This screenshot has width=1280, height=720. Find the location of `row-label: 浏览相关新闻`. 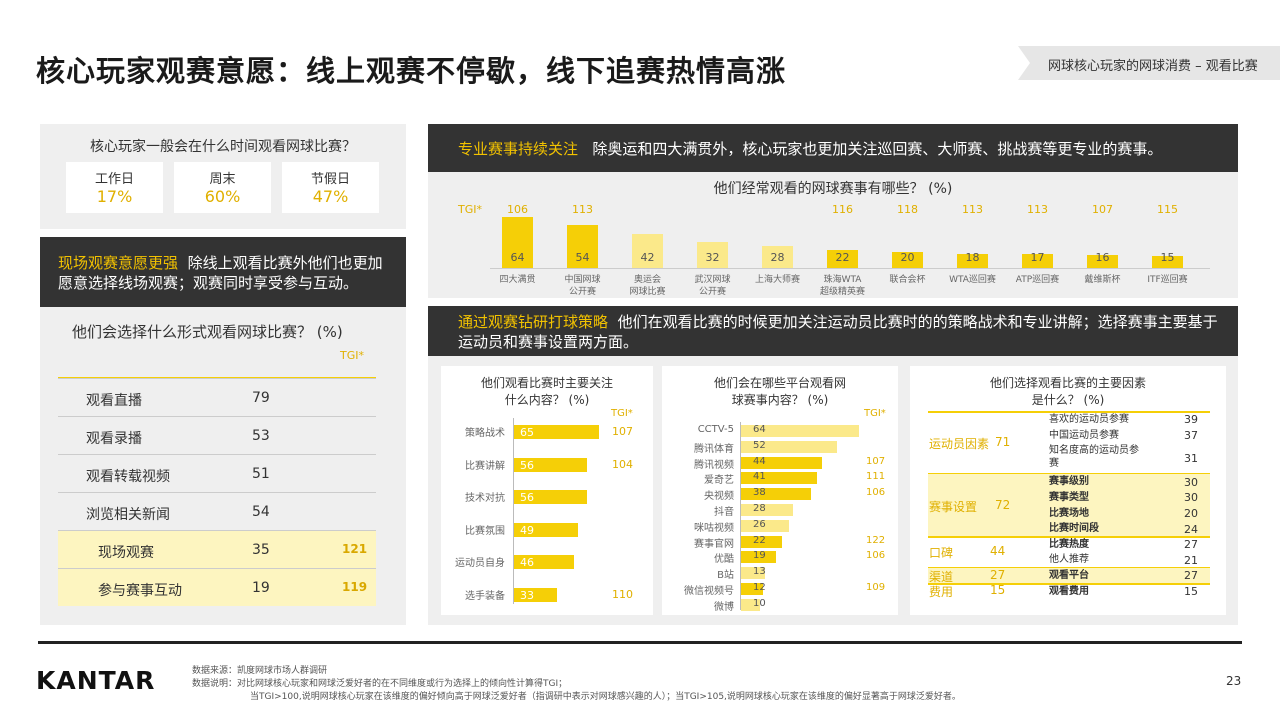

row-label: 浏览相关新闻 is located at coordinates (128, 515).